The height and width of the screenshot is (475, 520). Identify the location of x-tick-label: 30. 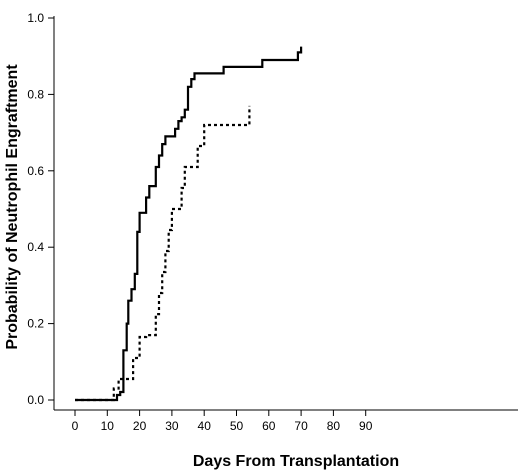
(172, 426).